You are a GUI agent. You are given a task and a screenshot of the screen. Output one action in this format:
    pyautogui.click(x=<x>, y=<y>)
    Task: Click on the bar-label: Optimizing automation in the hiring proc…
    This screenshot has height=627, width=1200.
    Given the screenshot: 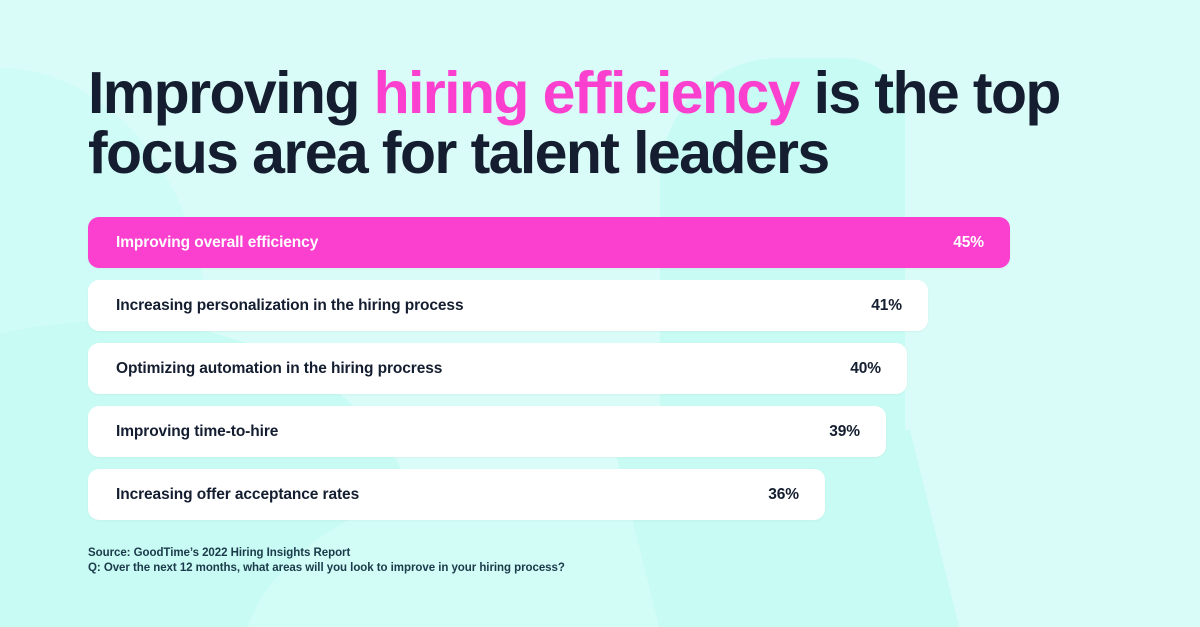 What is the action you would take?
    pyautogui.click(x=279, y=368)
    